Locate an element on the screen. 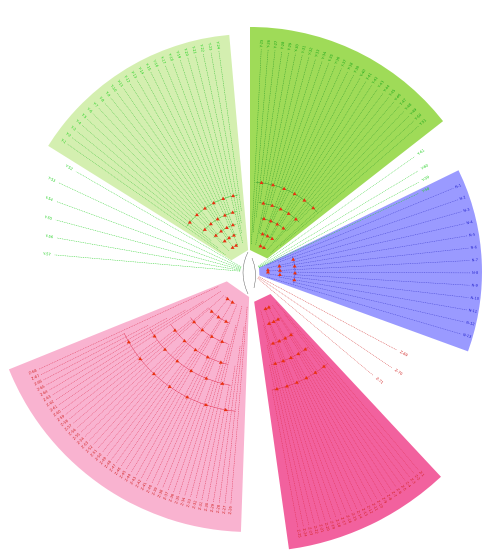 This screenshot has height=550, width=494. leaf-label: N-6 is located at coordinates (473, 247).